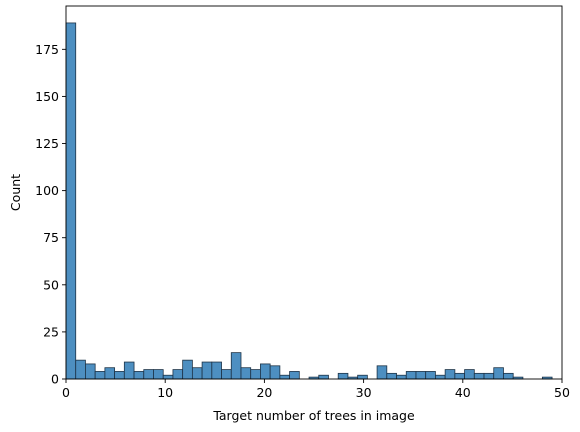  Describe the element at coordinates (364, 392) in the screenshot. I see `x-tick-label: 30` at that location.